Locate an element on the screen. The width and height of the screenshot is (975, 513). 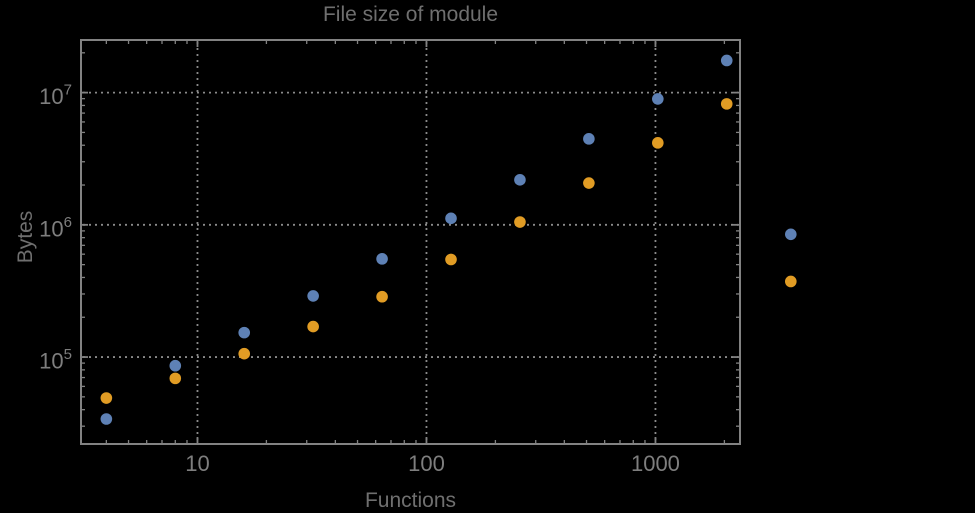
y-tick-label: 10⁶ is located at coordinates (55, 228).